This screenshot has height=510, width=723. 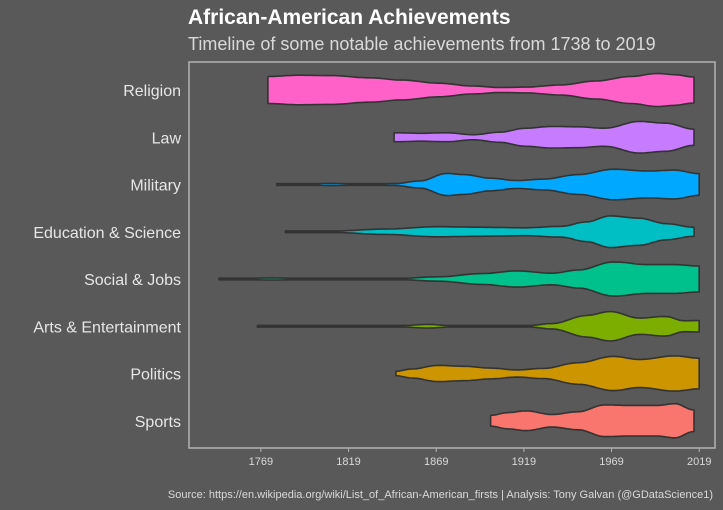 I want to click on x-tick-label-1819: 1819, so click(x=348, y=462).